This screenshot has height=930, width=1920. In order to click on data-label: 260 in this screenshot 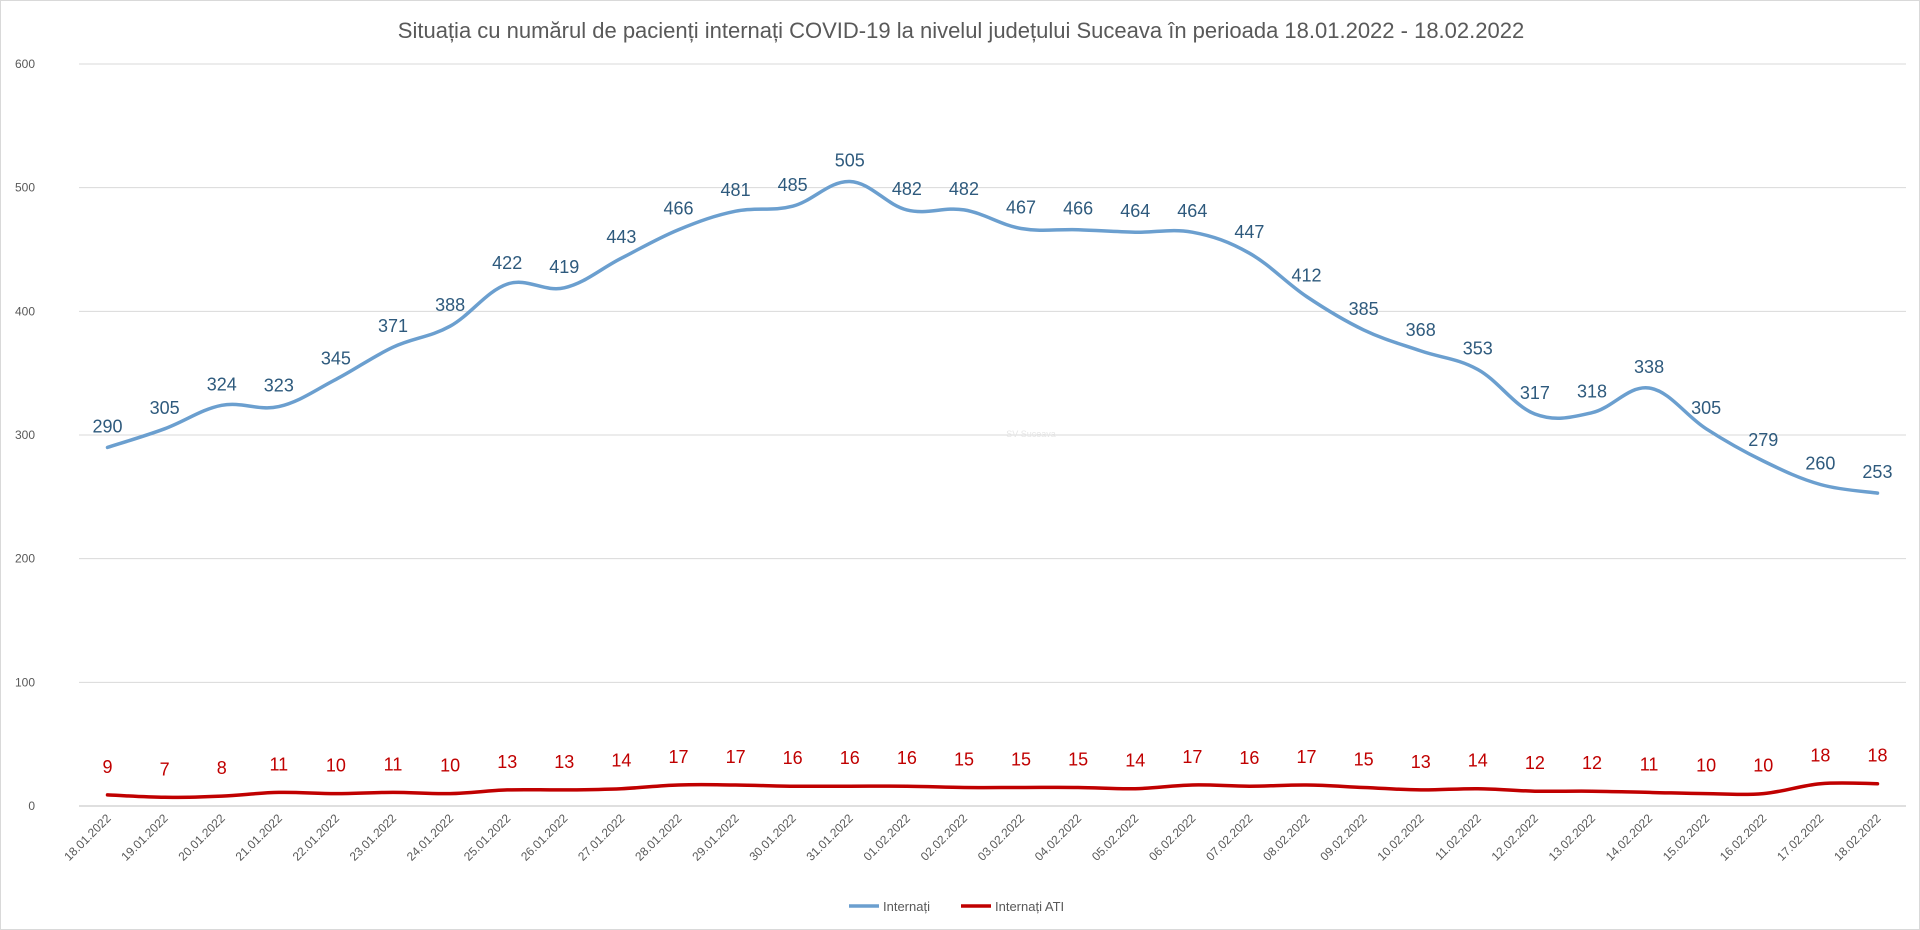, I will do `click(1820, 463)`.